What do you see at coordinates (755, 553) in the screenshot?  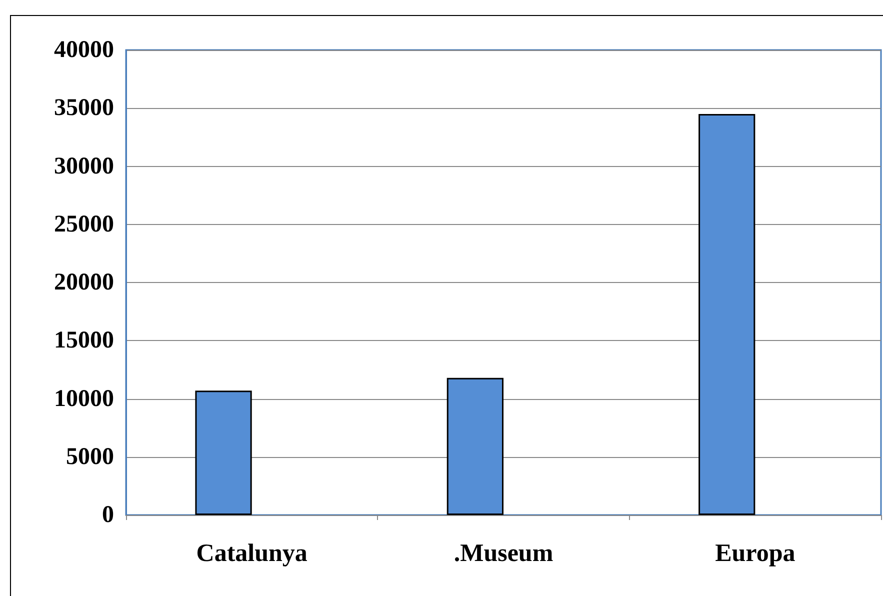 I see `x-tick-label: Europa` at bounding box center [755, 553].